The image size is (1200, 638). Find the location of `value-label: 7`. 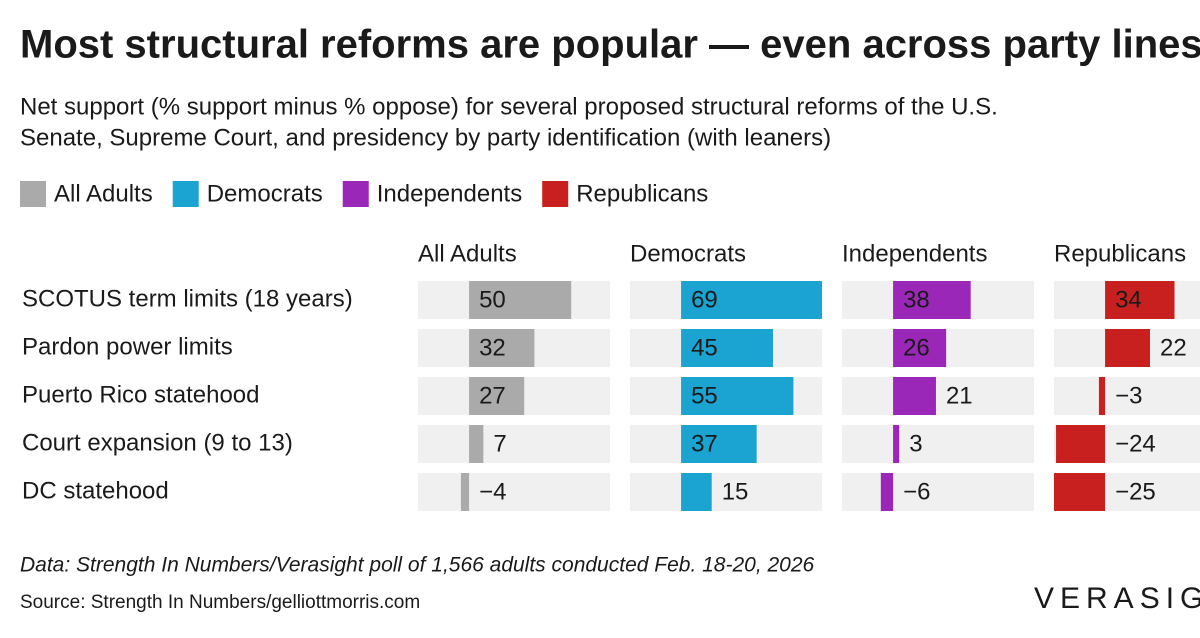

value-label: 7 is located at coordinates (499, 443).